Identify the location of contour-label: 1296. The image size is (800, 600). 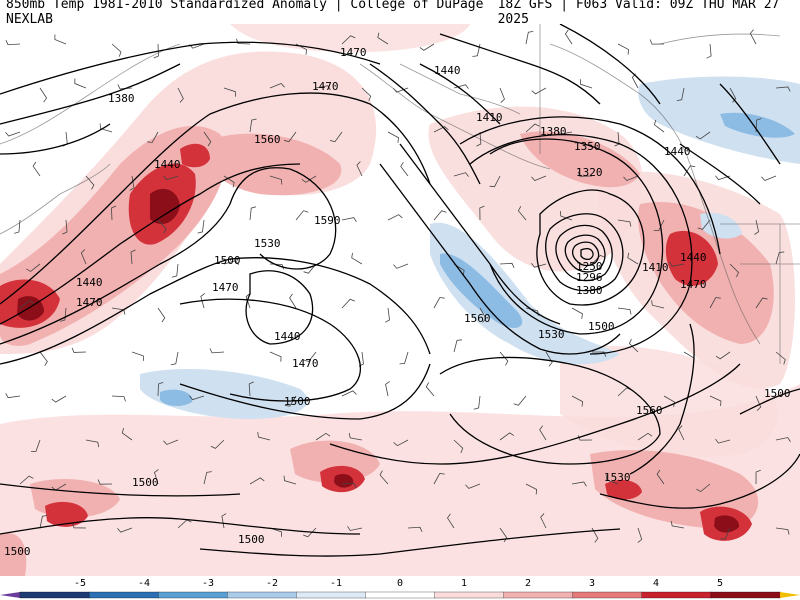
(589, 277).